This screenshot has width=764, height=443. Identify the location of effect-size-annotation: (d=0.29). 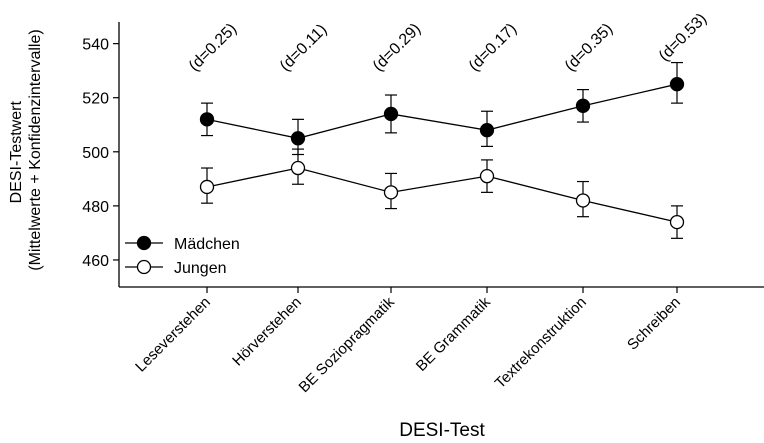
(397, 47).